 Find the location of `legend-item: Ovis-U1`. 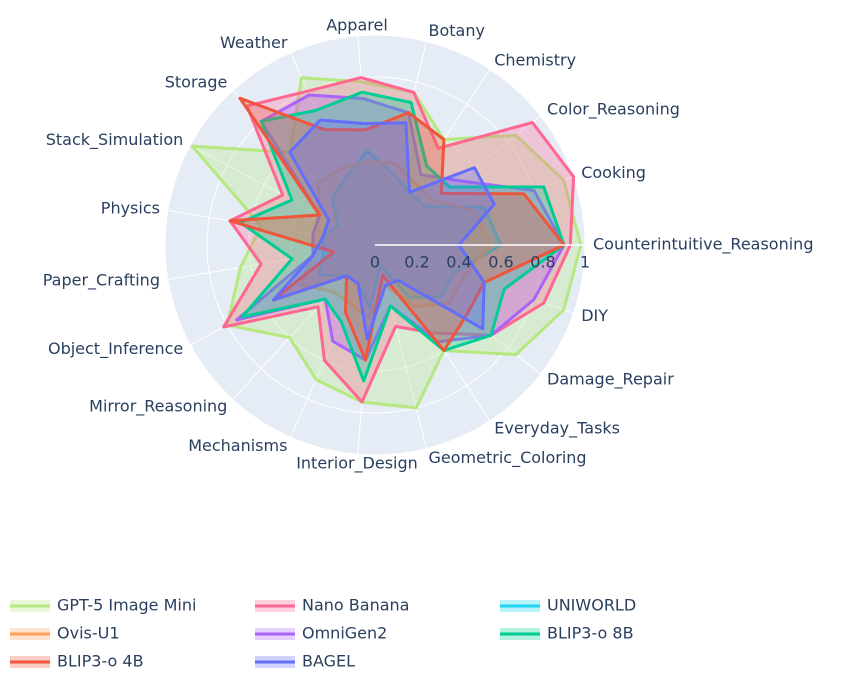

legend-item: Ovis-U1 is located at coordinates (65, 633).